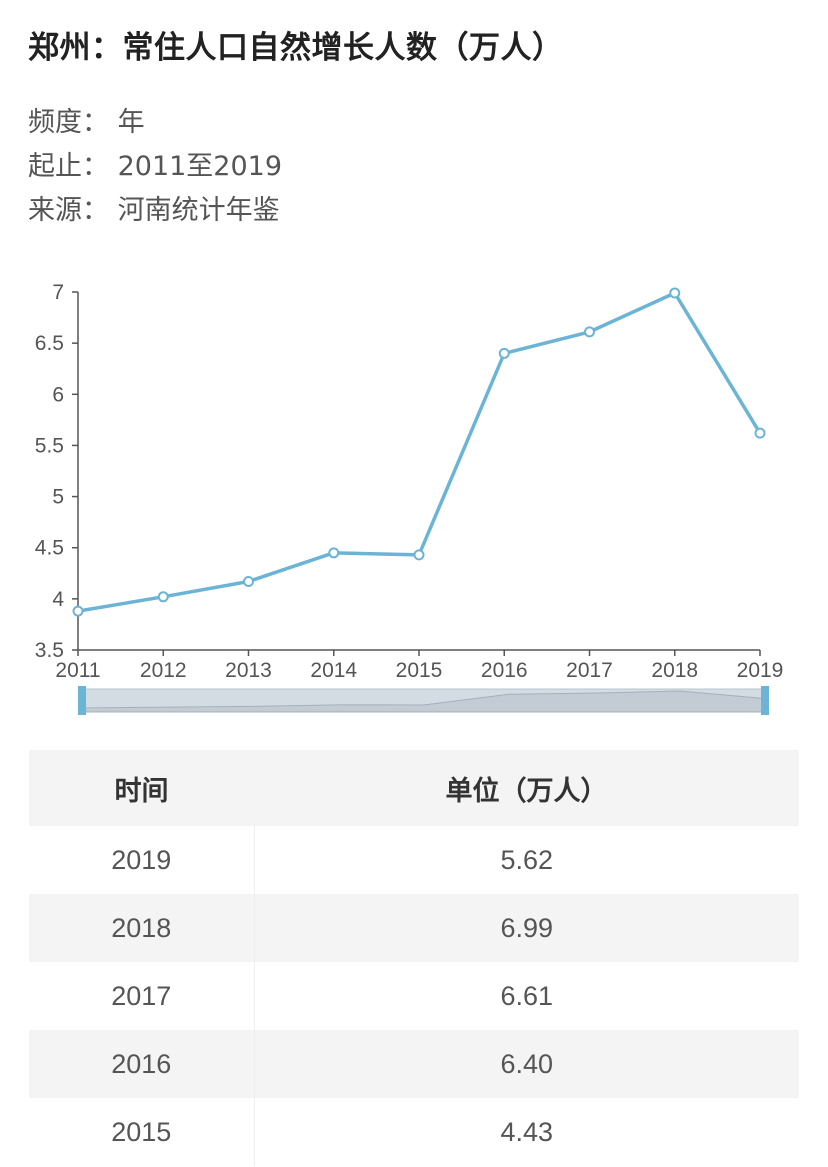  What do you see at coordinates (419, 670) in the screenshot?
I see `x-tick-label: 2015` at bounding box center [419, 670].